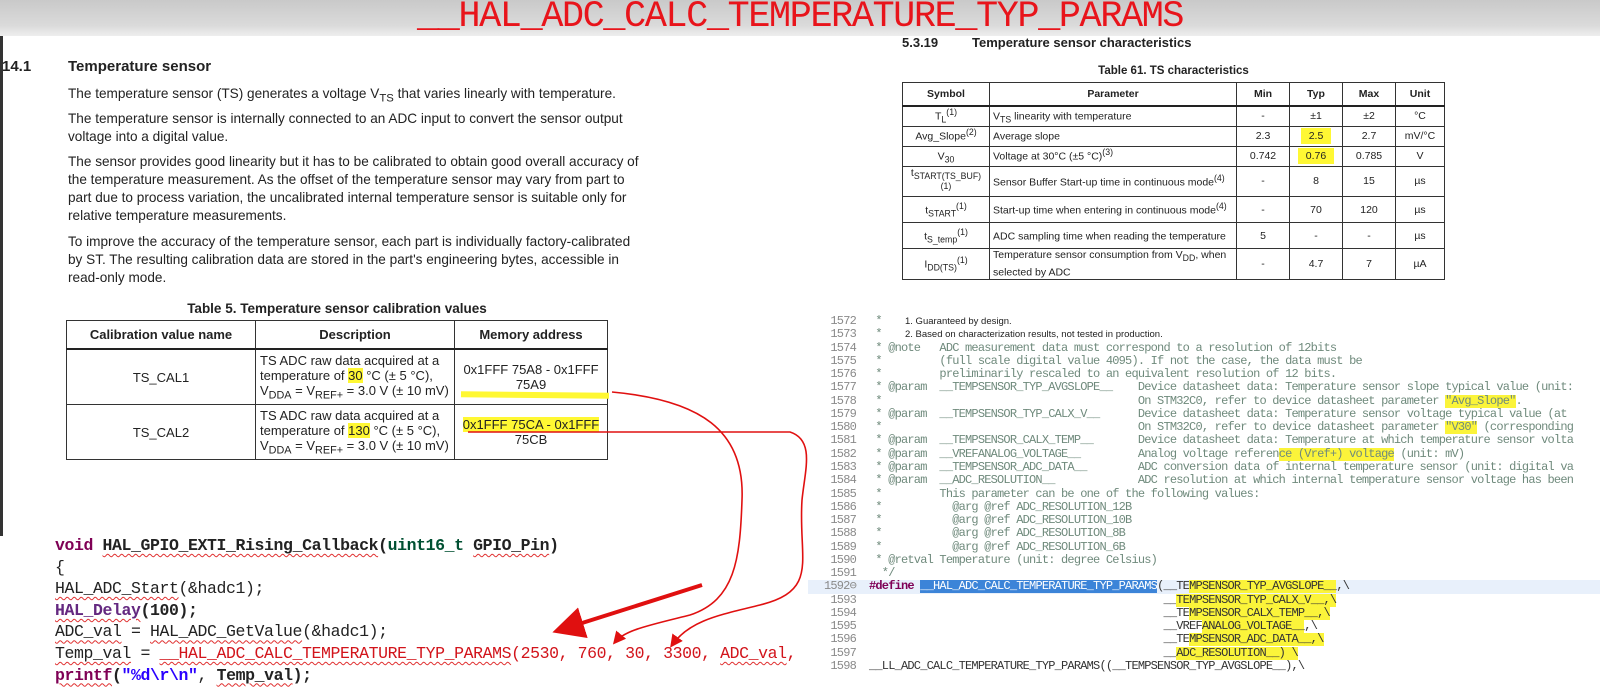 The height and width of the screenshot is (695, 1600). I want to click on max-value: 0.785, so click(1369, 156).